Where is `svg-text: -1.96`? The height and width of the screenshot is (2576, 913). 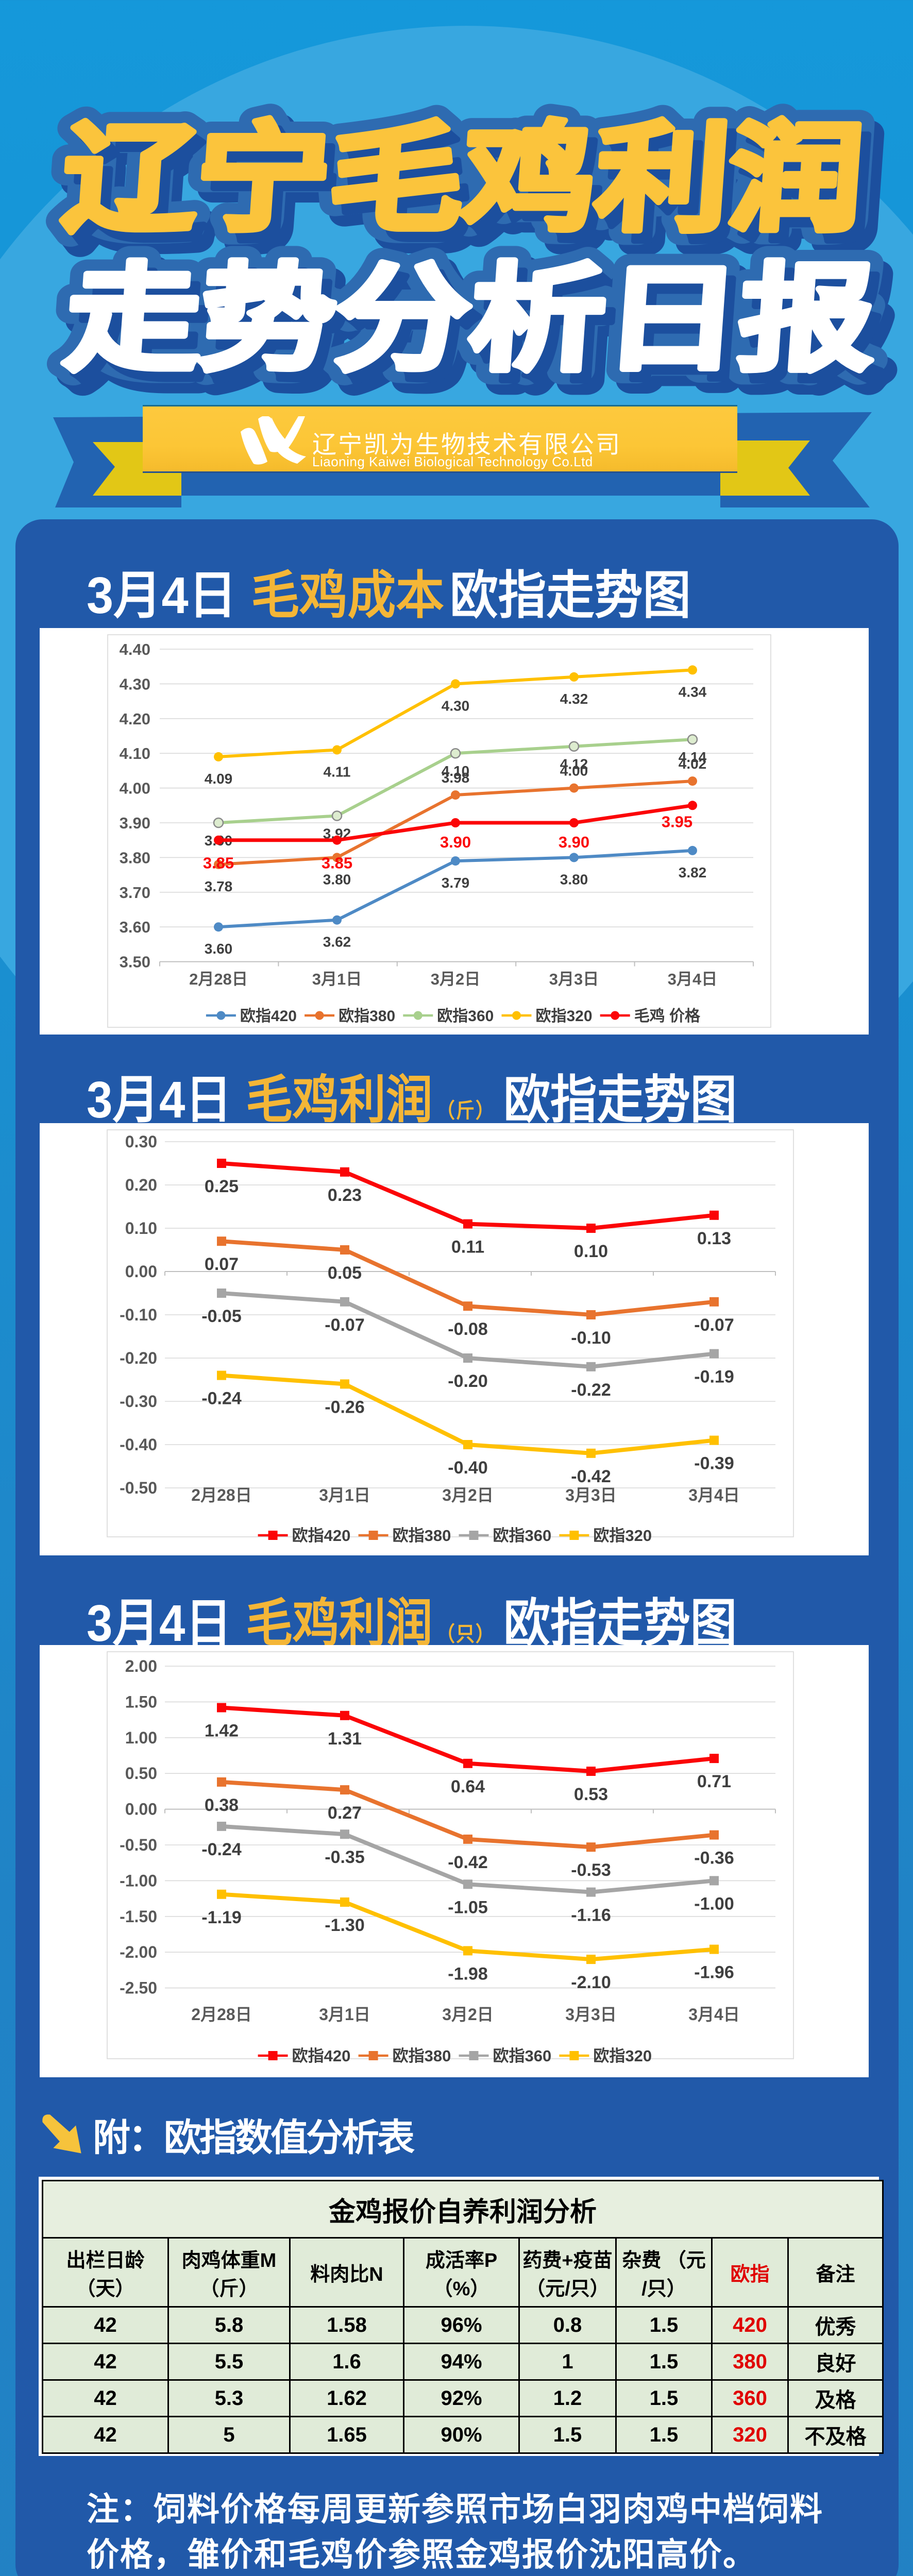 svg-text: -1.96 is located at coordinates (714, 1972).